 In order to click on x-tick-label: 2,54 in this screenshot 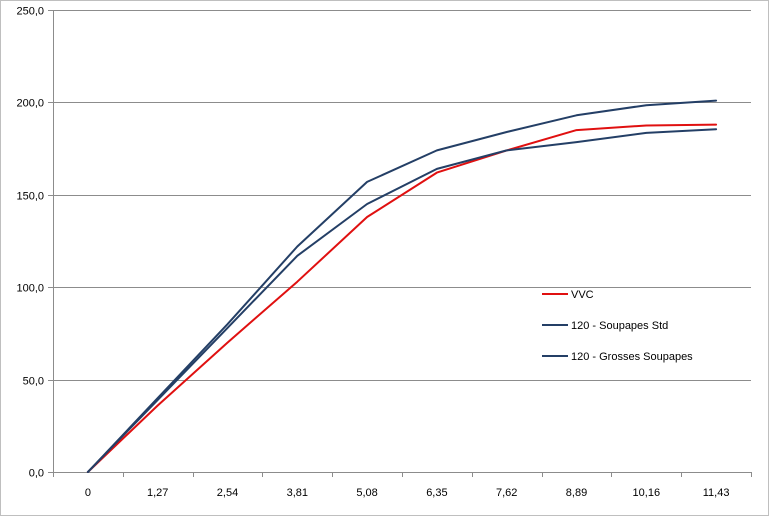, I will do `click(227, 493)`.